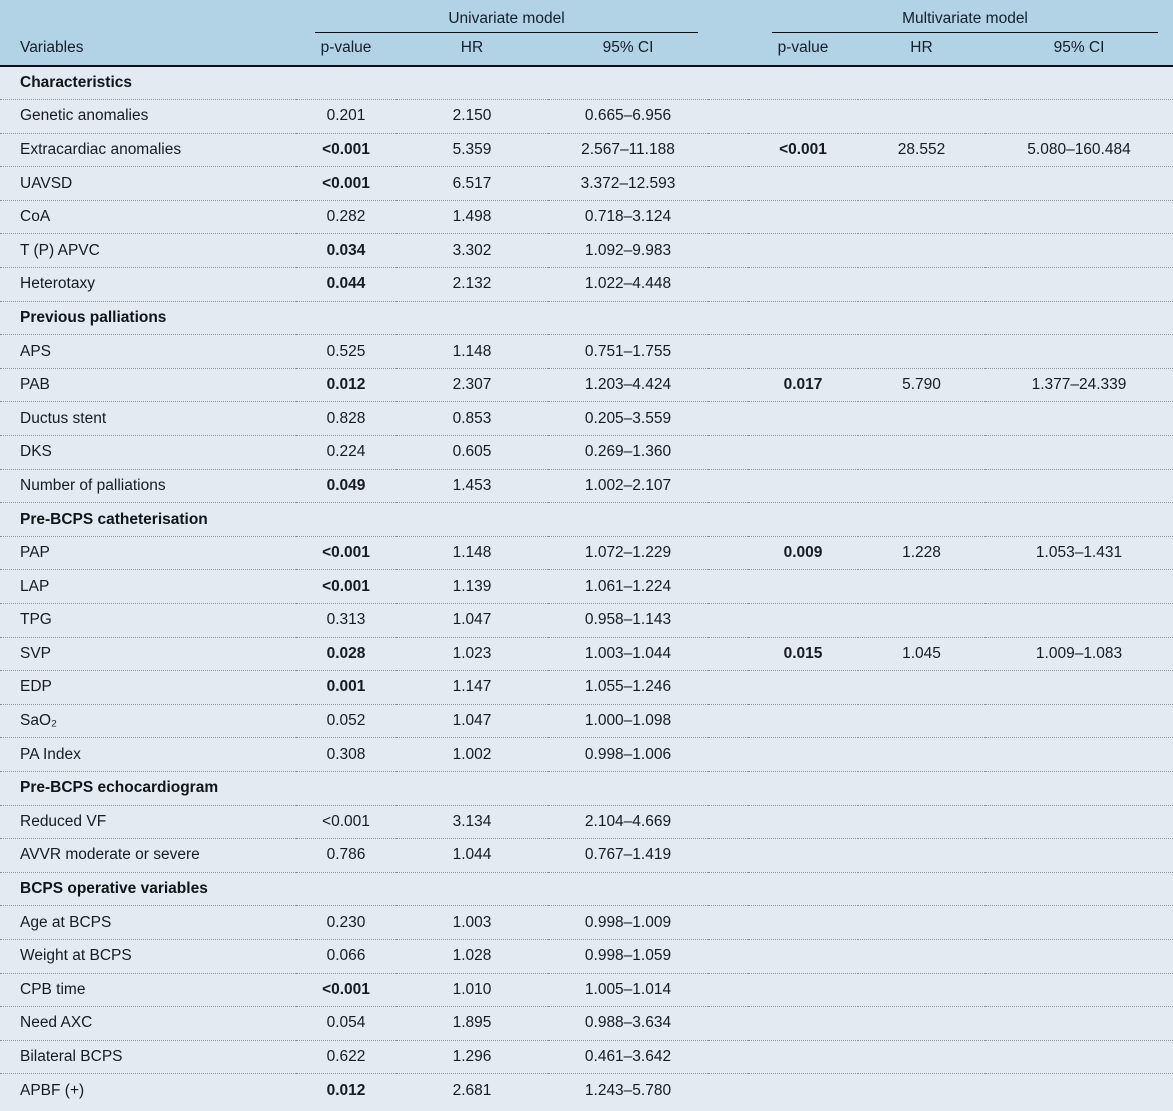  What do you see at coordinates (346, 50) in the screenshot?
I see `uni-p-value-column-header: p-value` at bounding box center [346, 50].